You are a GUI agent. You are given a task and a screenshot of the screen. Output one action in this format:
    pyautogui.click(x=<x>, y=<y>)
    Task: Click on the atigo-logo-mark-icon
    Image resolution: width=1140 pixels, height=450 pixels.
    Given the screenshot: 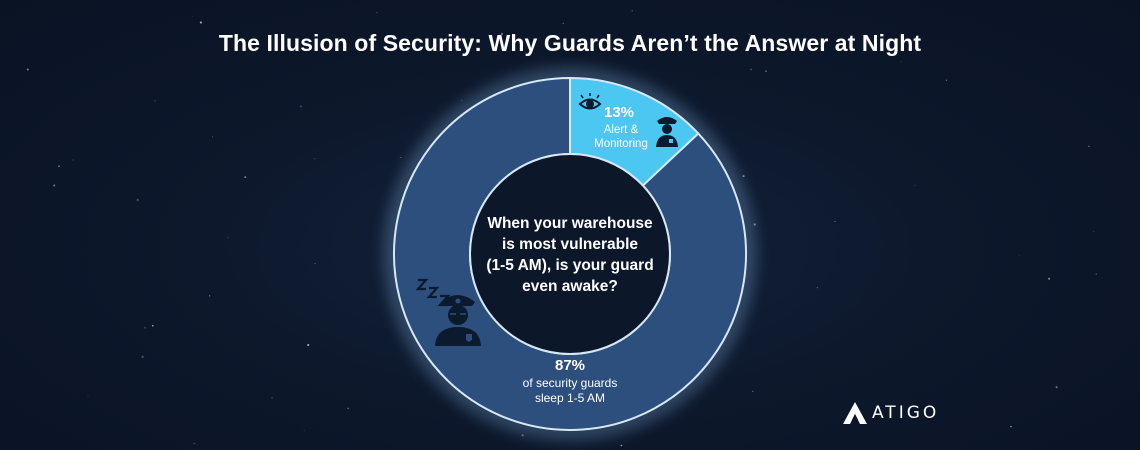 What is the action you would take?
    pyautogui.click(x=855, y=413)
    